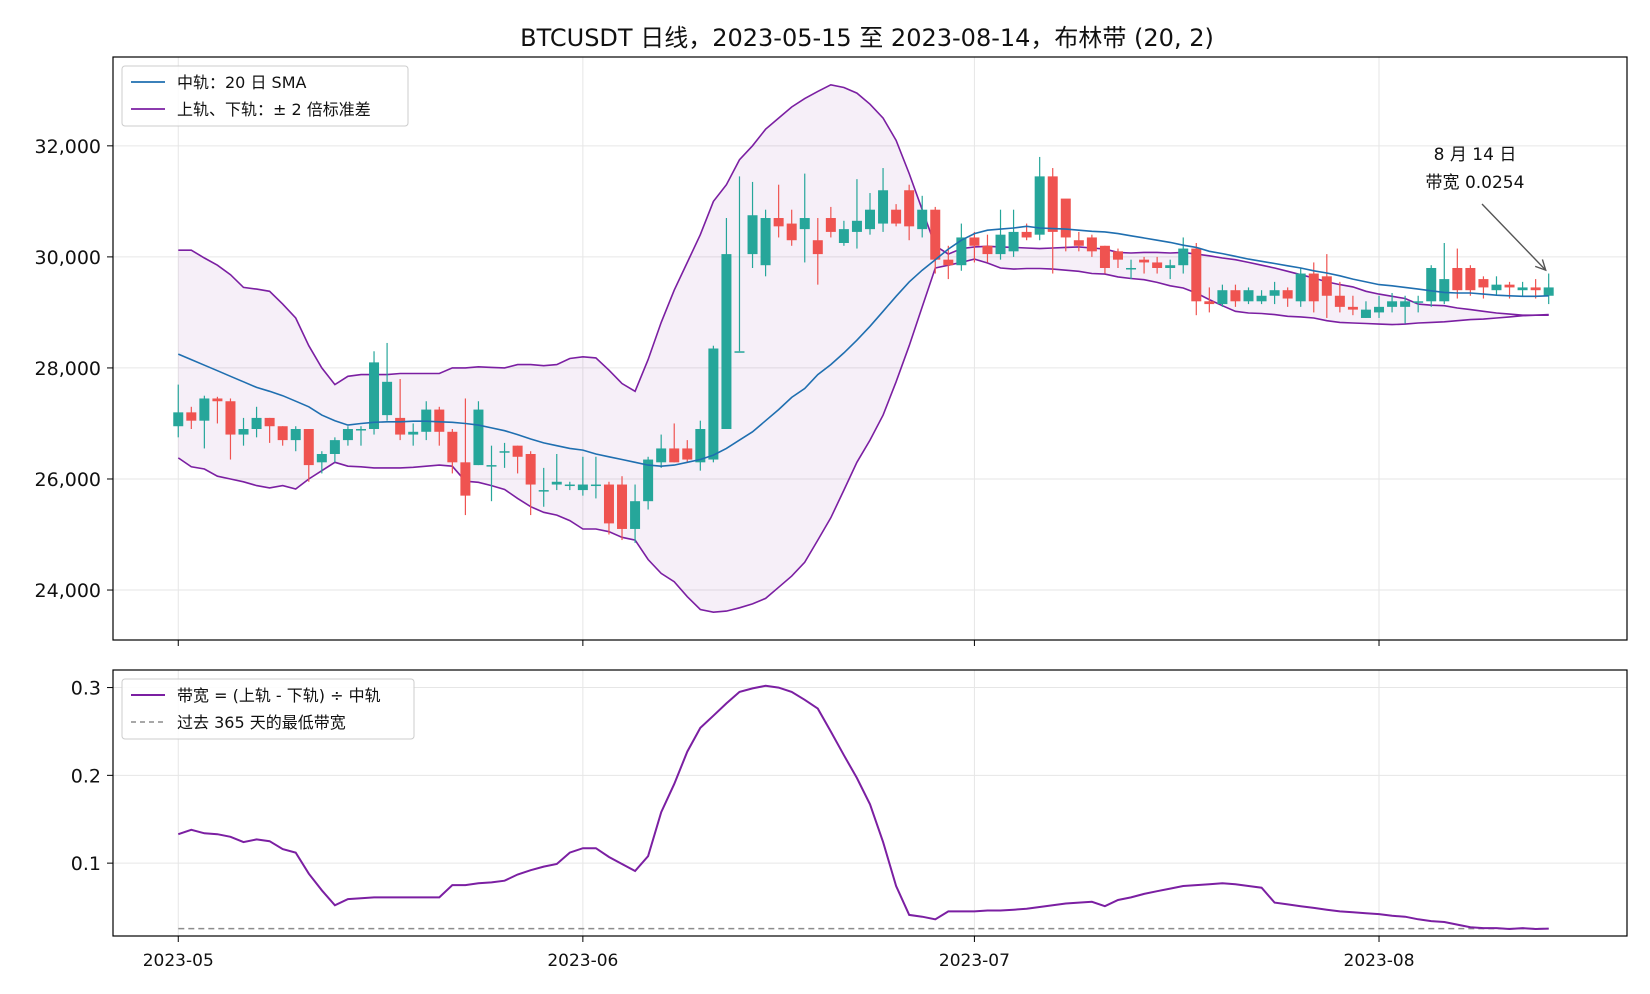 The width and height of the screenshot is (1650, 994). What do you see at coordinates (86, 864) in the screenshot?
I see `y-tick-label-bw: 0.1` at bounding box center [86, 864].